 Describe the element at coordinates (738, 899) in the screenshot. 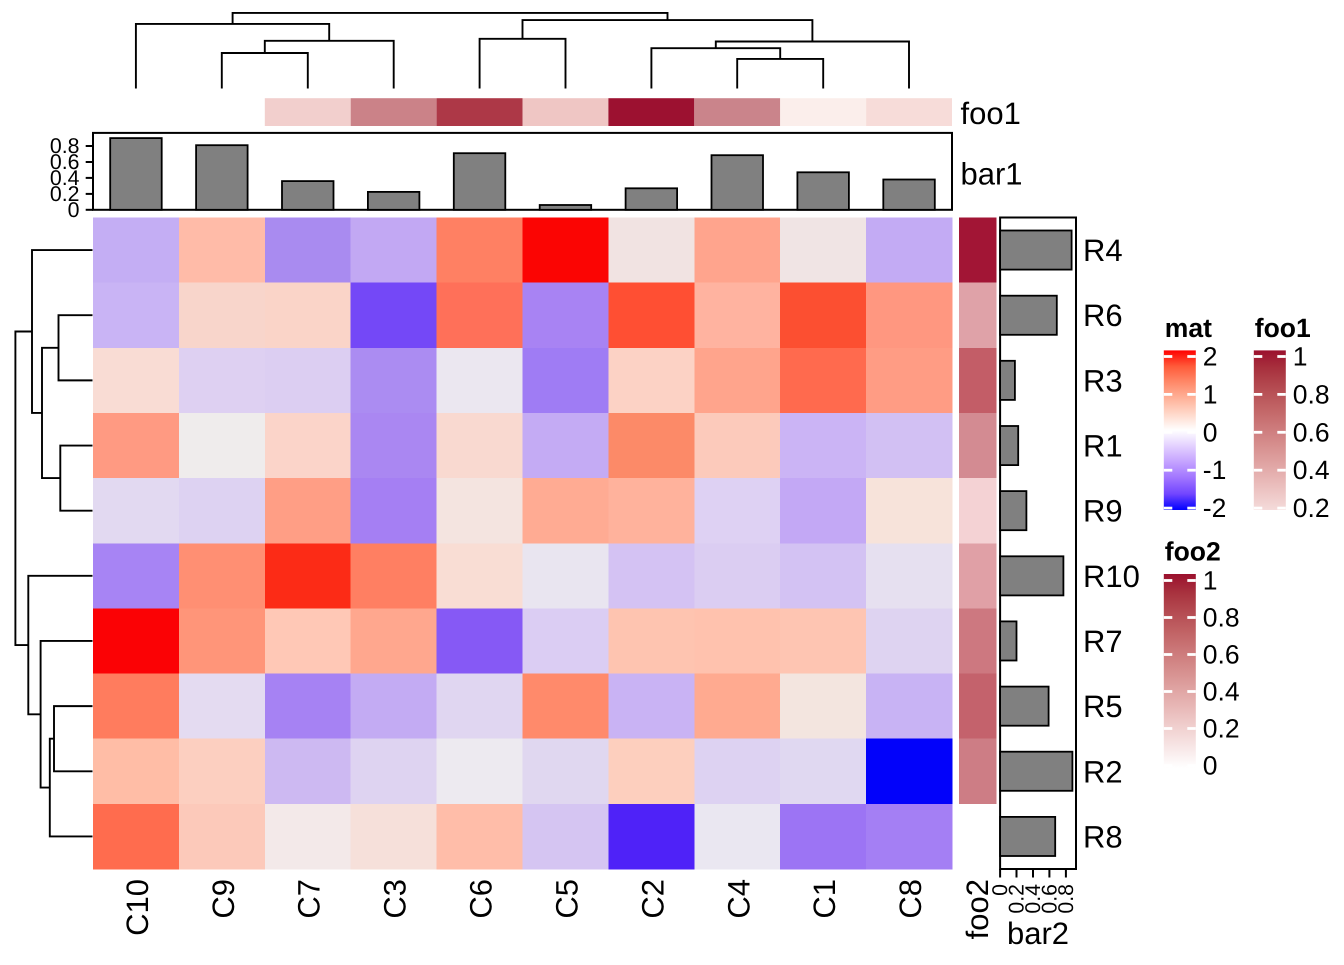

I see `svg-text: C4` at that location.